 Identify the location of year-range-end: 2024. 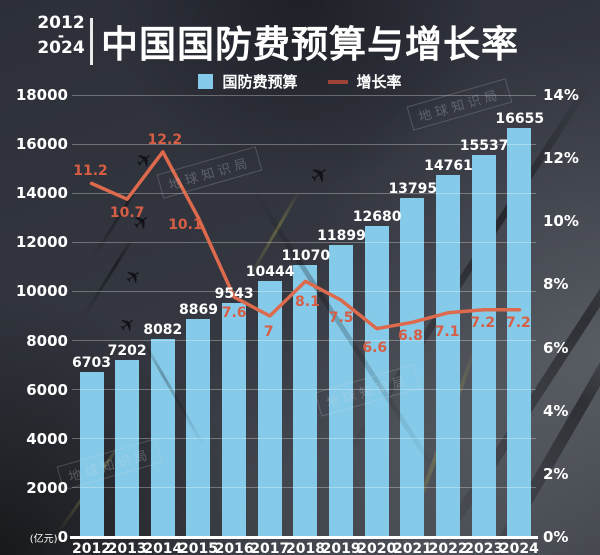
(61, 47).